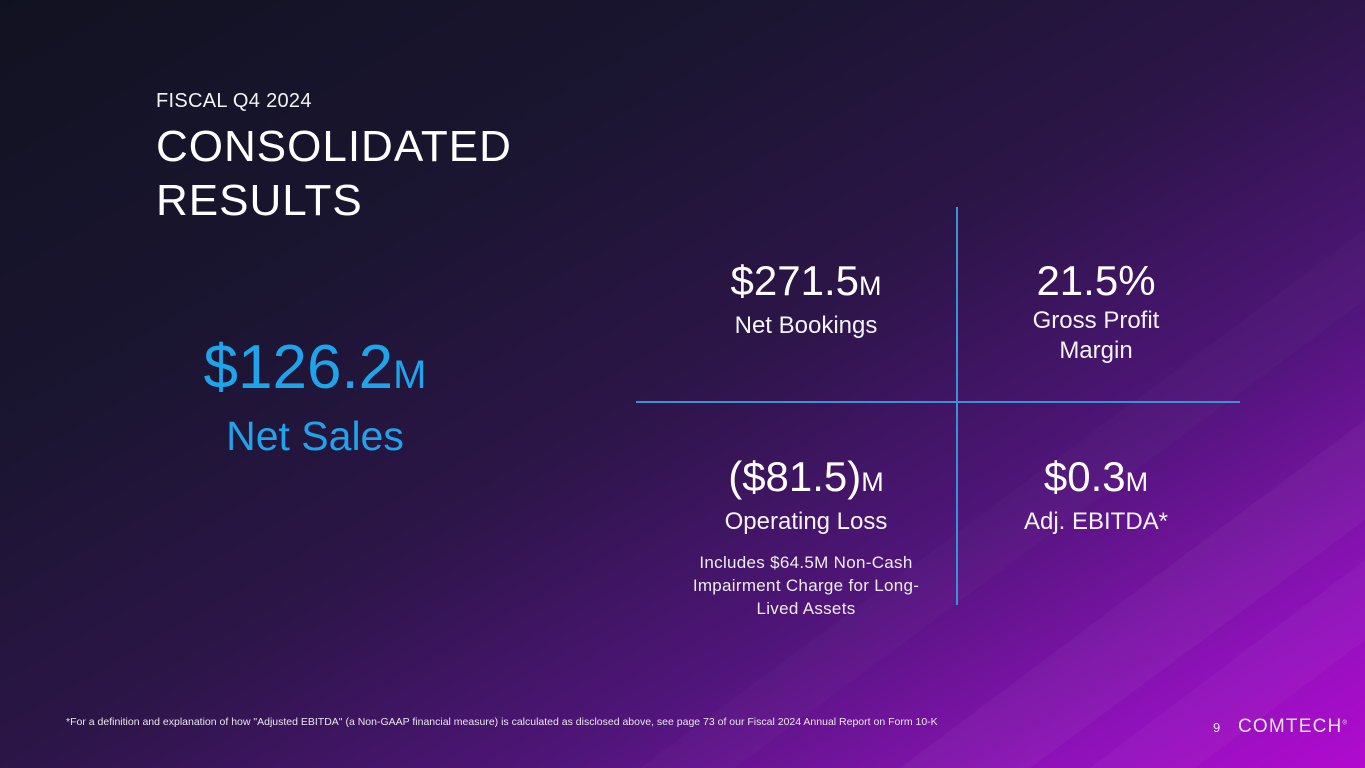 The height and width of the screenshot is (768, 1365). I want to click on net-sales-amount: $126.2, so click(298, 367).